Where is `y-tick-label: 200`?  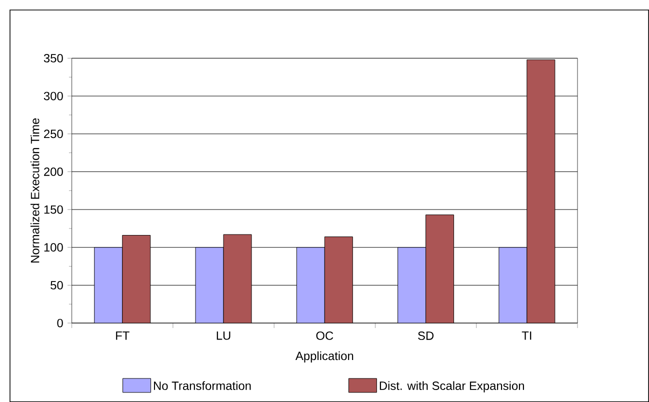 y-tick-label: 200 is located at coordinates (53, 171).